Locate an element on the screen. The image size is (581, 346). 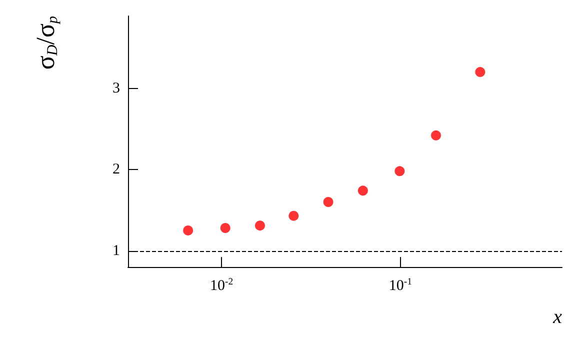
y-tick-label: 2 is located at coordinates (116, 170).